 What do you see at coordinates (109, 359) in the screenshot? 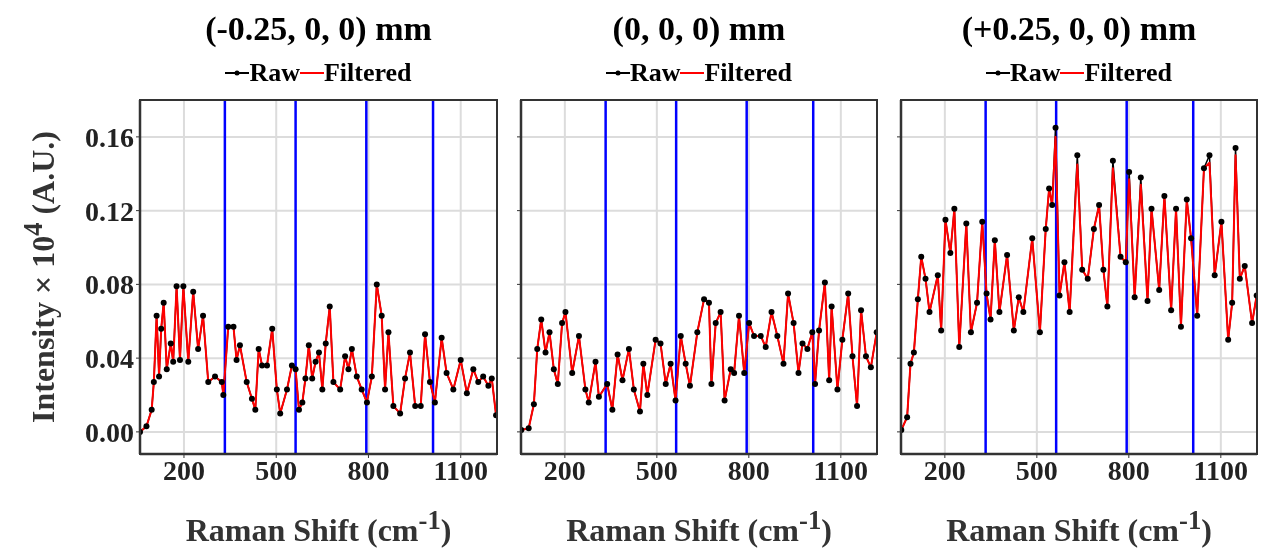
I see `y-tick-label: 0.04` at bounding box center [109, 359].